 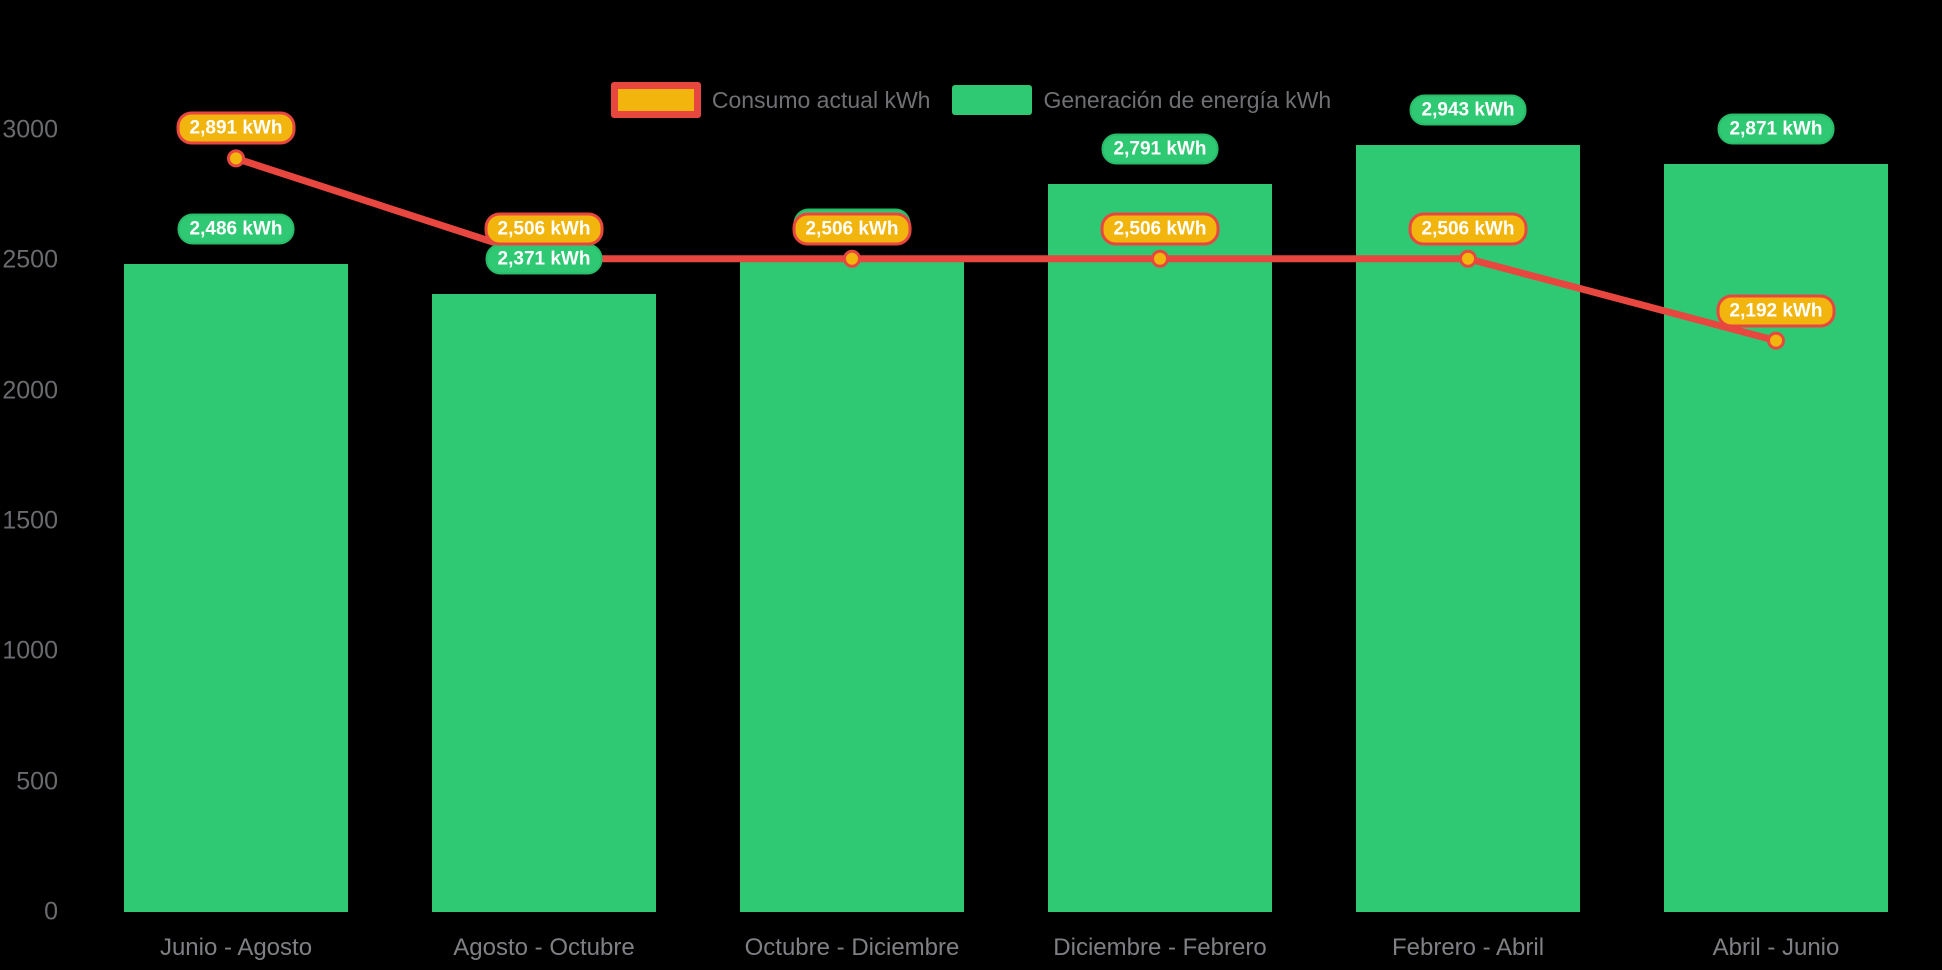 I want to click on x-tick-label-1: Agosto - Octubre, so click(x=544, y=947).